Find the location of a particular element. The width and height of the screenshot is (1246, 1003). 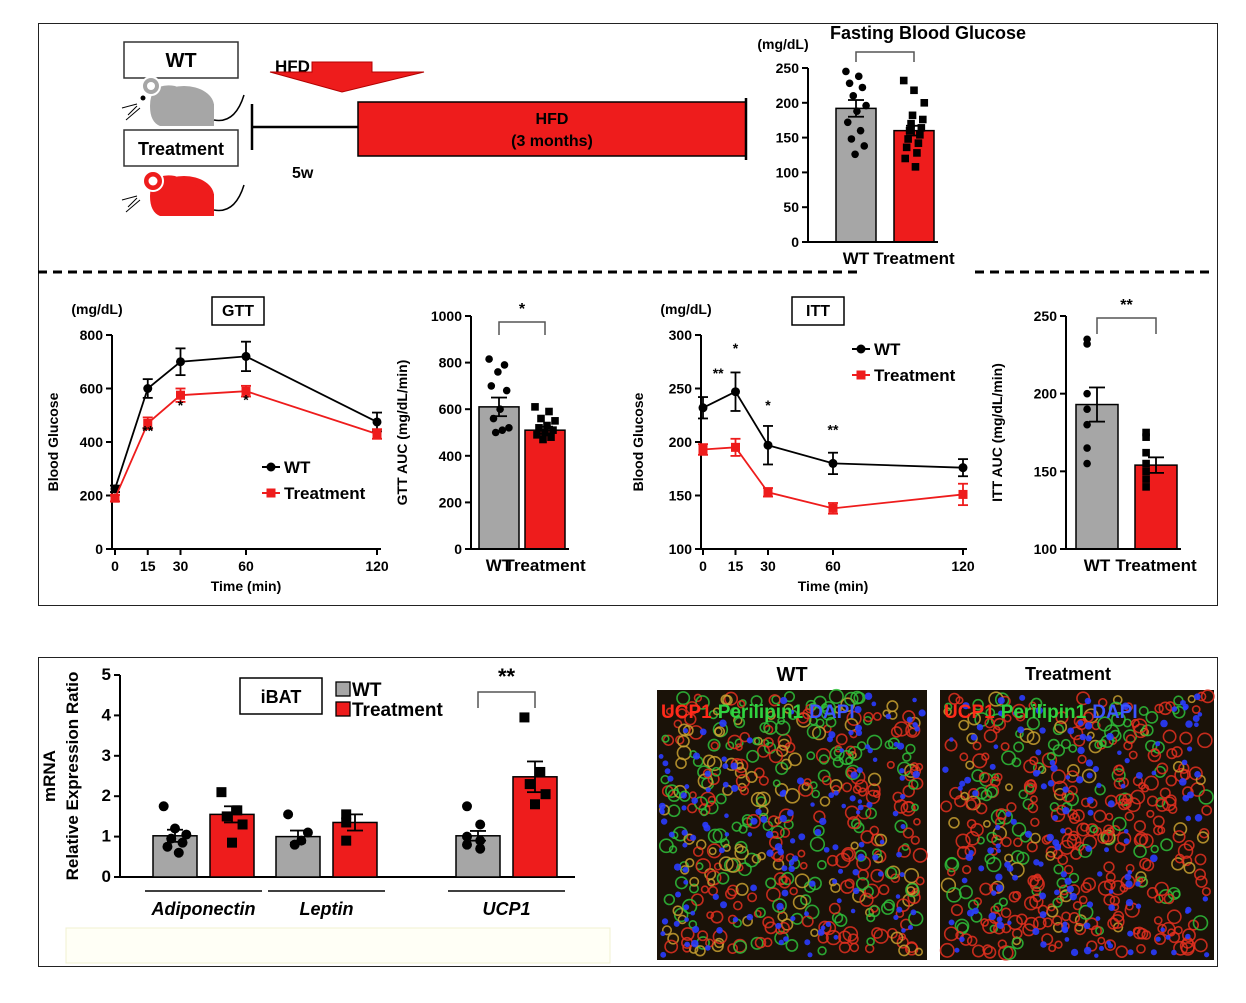

treatment-mouse-icon is located at coordinates (183, 193).